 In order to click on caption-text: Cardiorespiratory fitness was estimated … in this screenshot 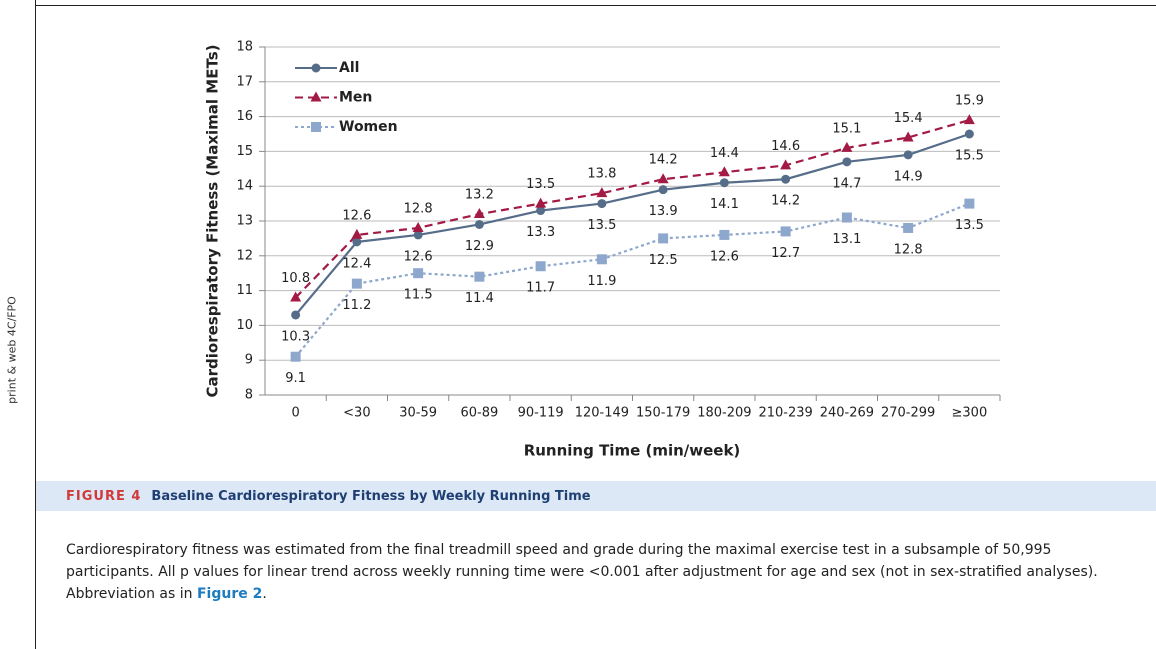, I will do `click(582, 572)`.